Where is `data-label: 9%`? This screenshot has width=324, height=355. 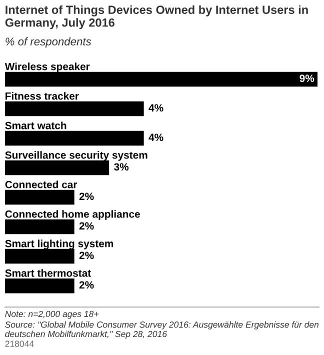 data-label: 9% is located at coordinates (307, 78).